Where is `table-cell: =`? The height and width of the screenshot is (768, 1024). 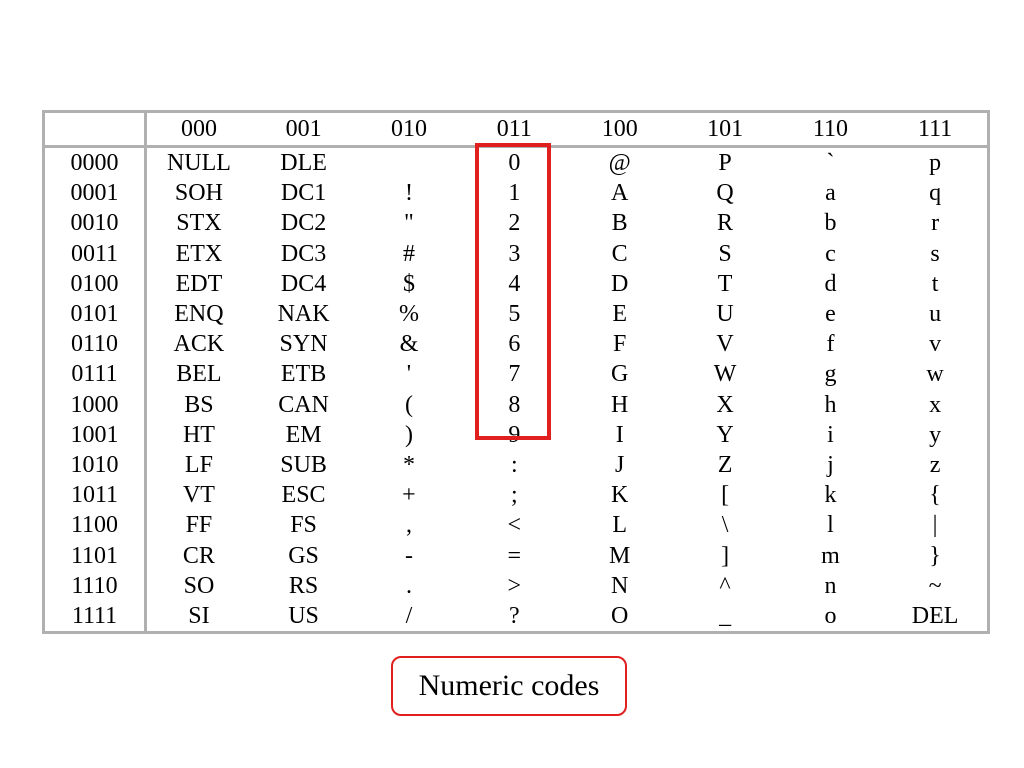 table-cell: = is located at coordinates (514, 555).